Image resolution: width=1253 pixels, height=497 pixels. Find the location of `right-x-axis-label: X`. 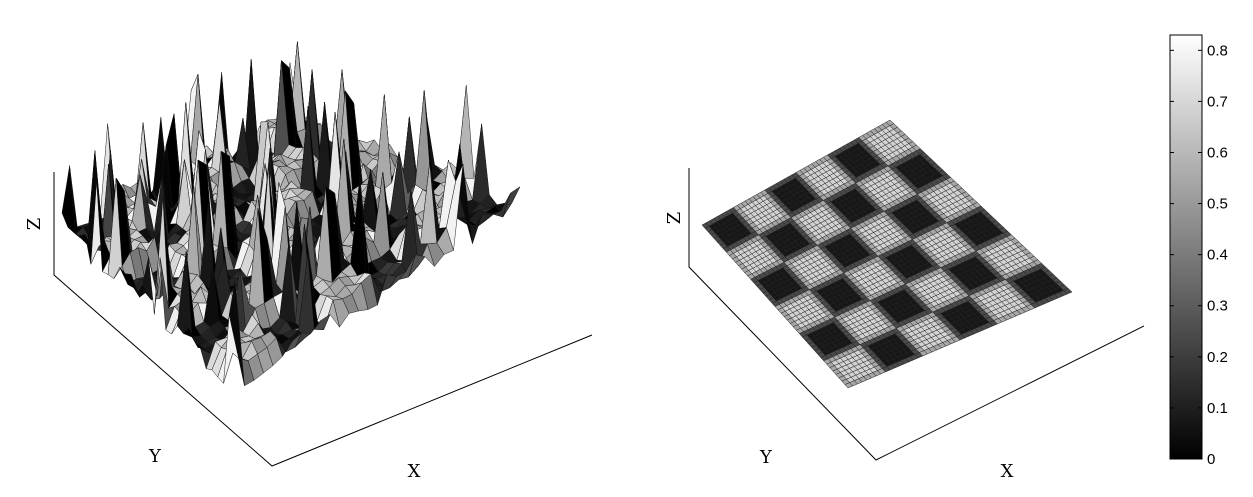

right-x-axis-label: X is located at coordinates (1007, 471).